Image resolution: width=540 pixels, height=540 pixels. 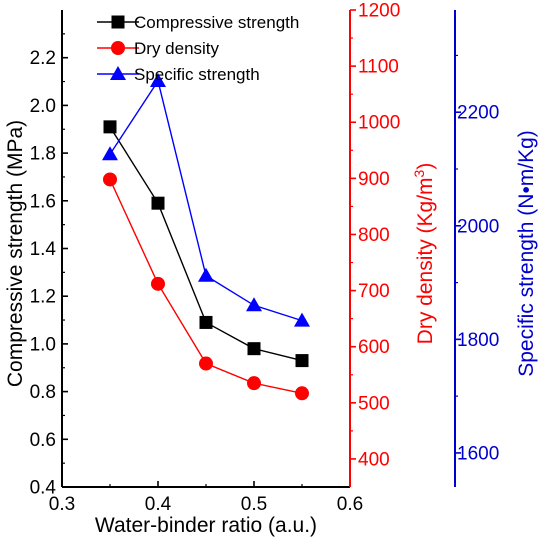 What do you see at coordinates (478, 226) in the screenshot?
I see `specific-strength-axis-tick-label: 2000` at bounding box center [478, 226].